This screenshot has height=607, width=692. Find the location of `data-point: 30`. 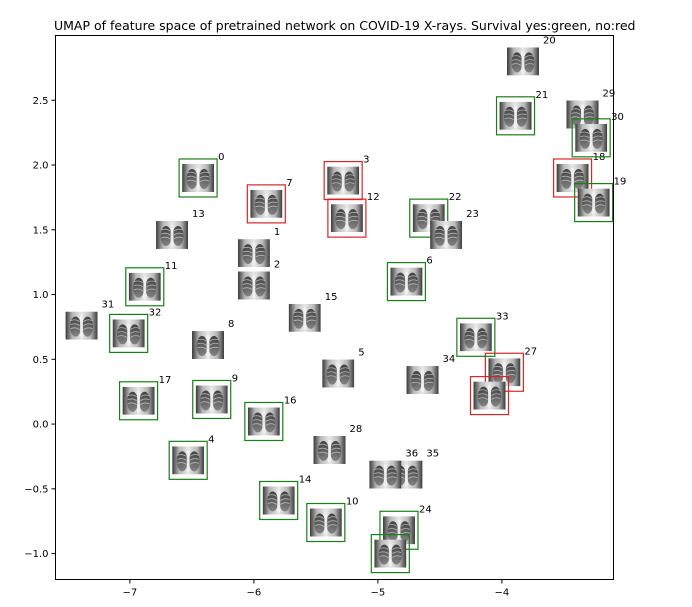

data-point: 30 is located at coordinates (597, 135).